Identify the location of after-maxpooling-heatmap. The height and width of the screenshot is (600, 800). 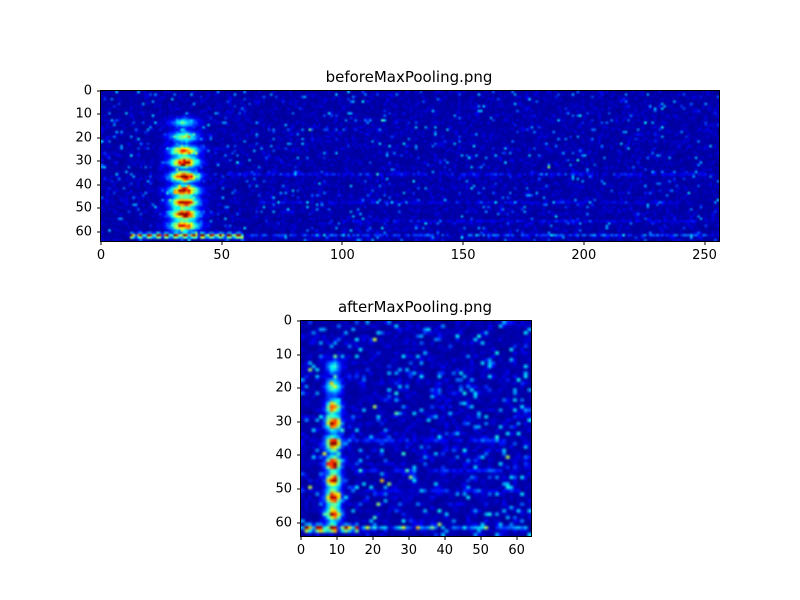
(416, 428).